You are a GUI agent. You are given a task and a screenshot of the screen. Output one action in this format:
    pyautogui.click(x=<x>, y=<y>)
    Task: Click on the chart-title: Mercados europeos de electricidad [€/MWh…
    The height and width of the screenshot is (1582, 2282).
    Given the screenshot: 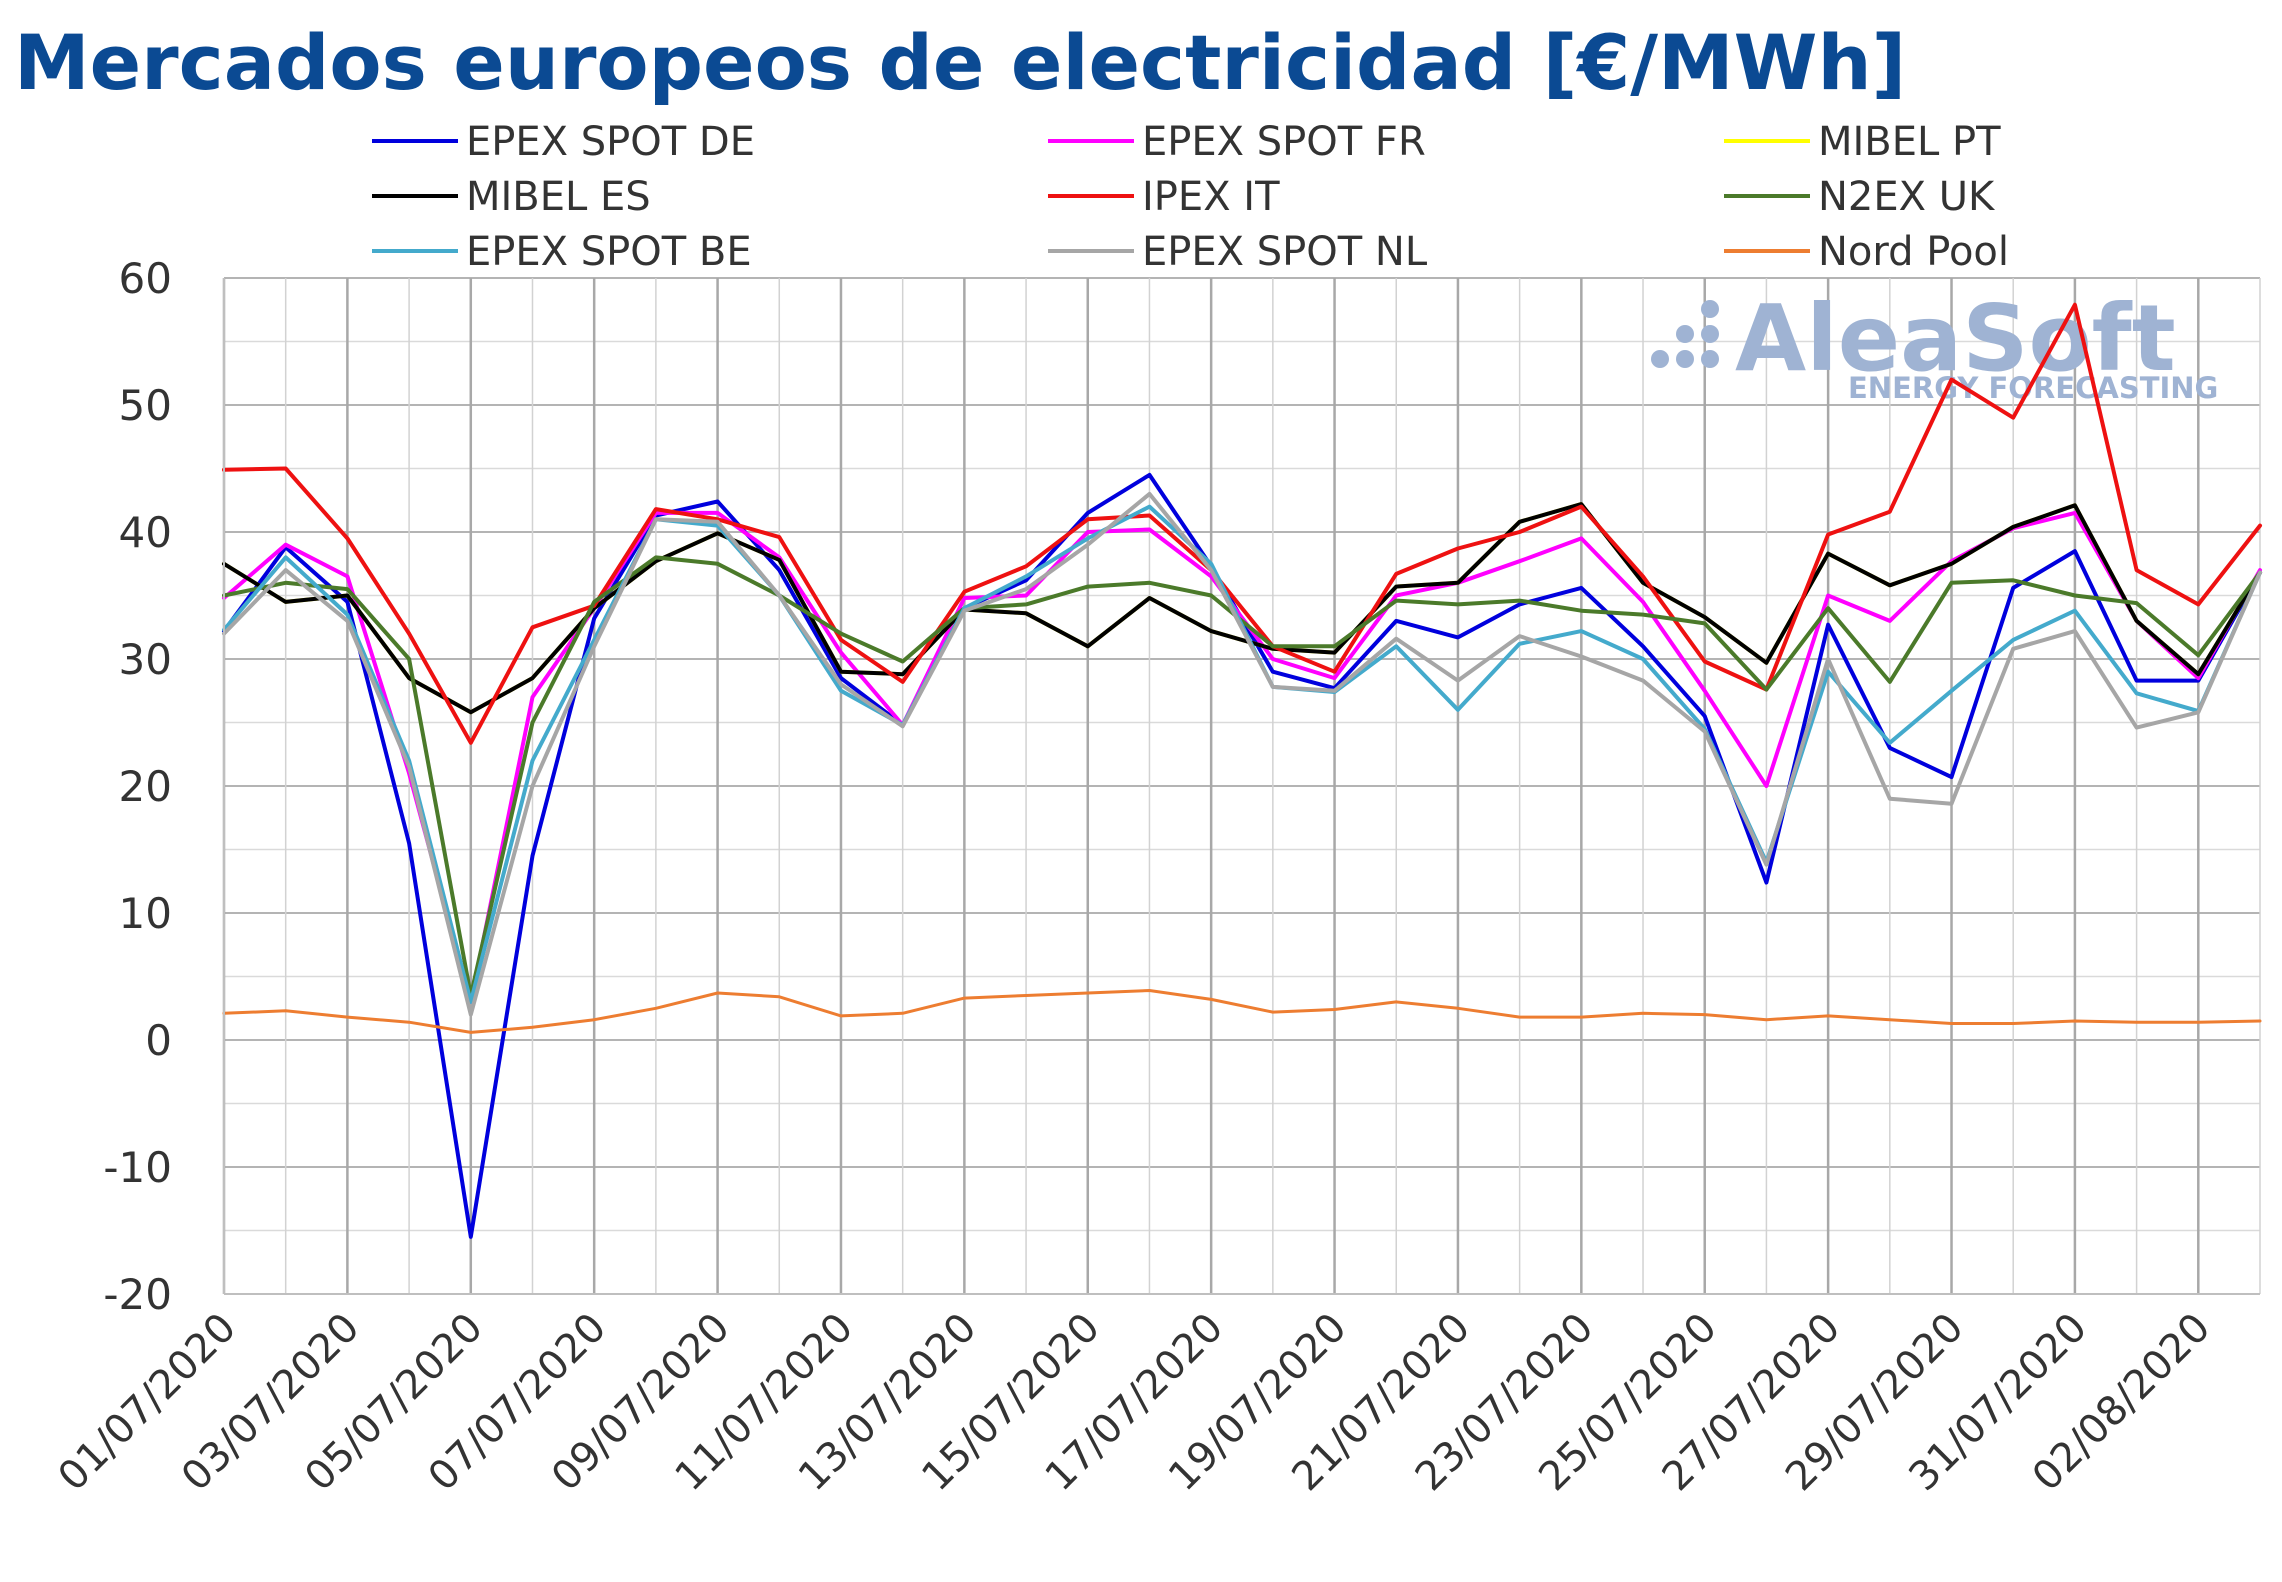 What is the action you would take?
    pyautogui.click(x=960, y=62)
    